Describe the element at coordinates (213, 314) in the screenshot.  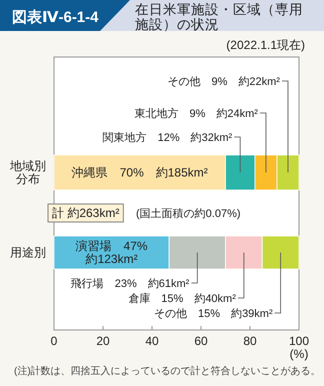
I see `text: その他 15% 約39km²` at that location.